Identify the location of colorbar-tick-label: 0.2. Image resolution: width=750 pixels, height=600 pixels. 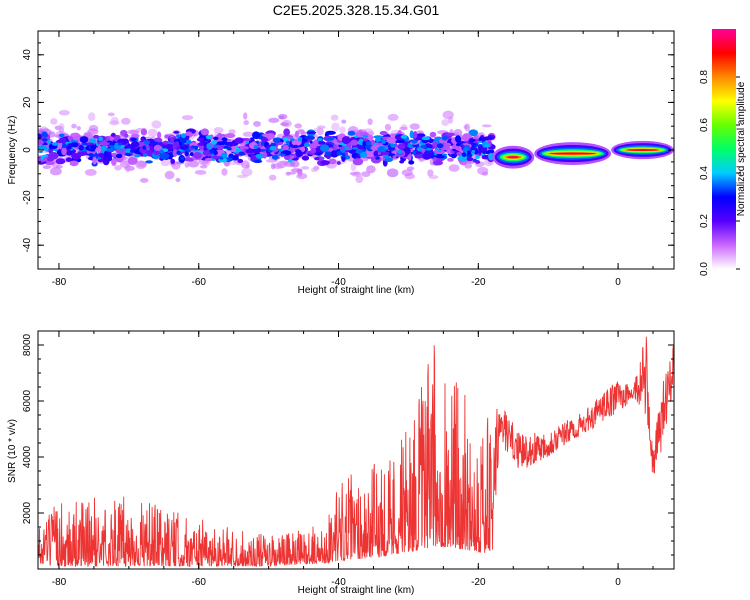
(704, 221).